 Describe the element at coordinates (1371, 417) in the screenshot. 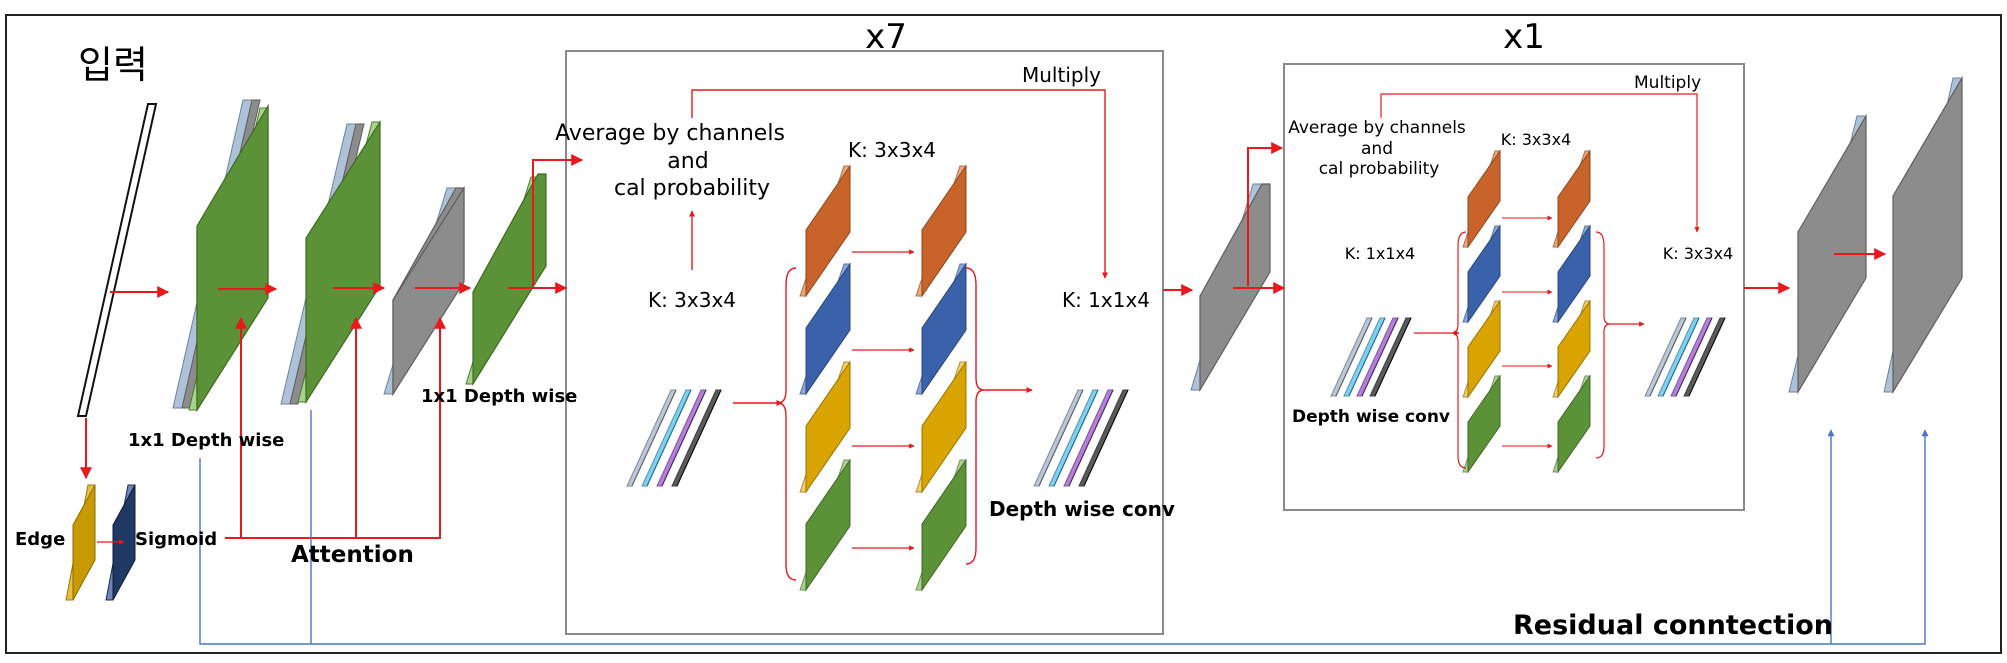

I see `depthwise-conv-label-x1: Depth wise conv` at that location.